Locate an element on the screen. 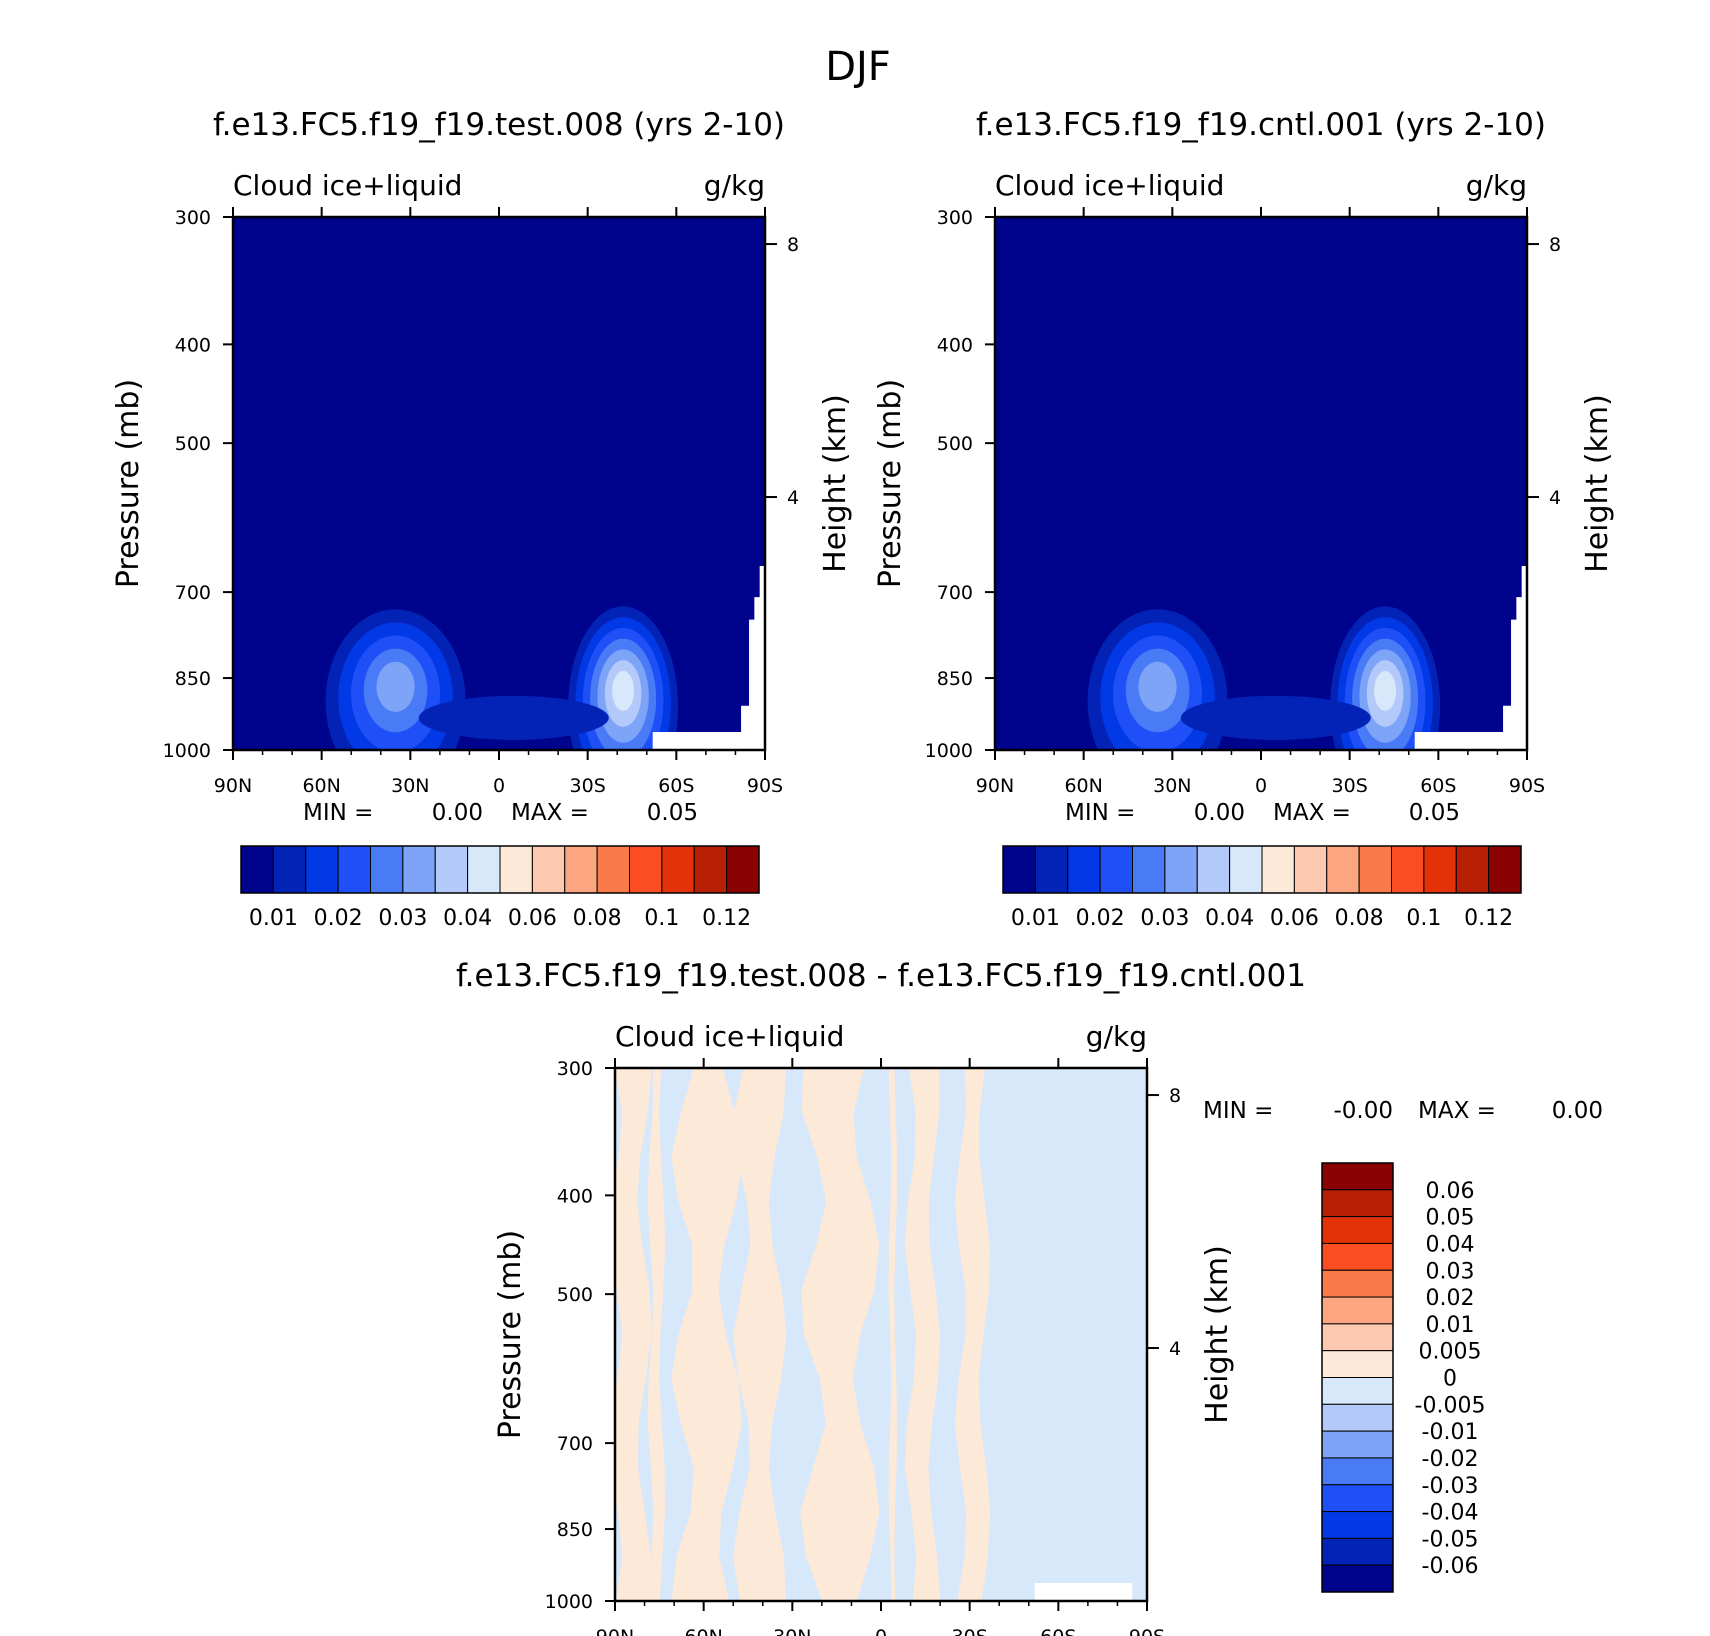 The image size is (1710, 1636). colorbar-frame is located at coordinates (1357, 1377).